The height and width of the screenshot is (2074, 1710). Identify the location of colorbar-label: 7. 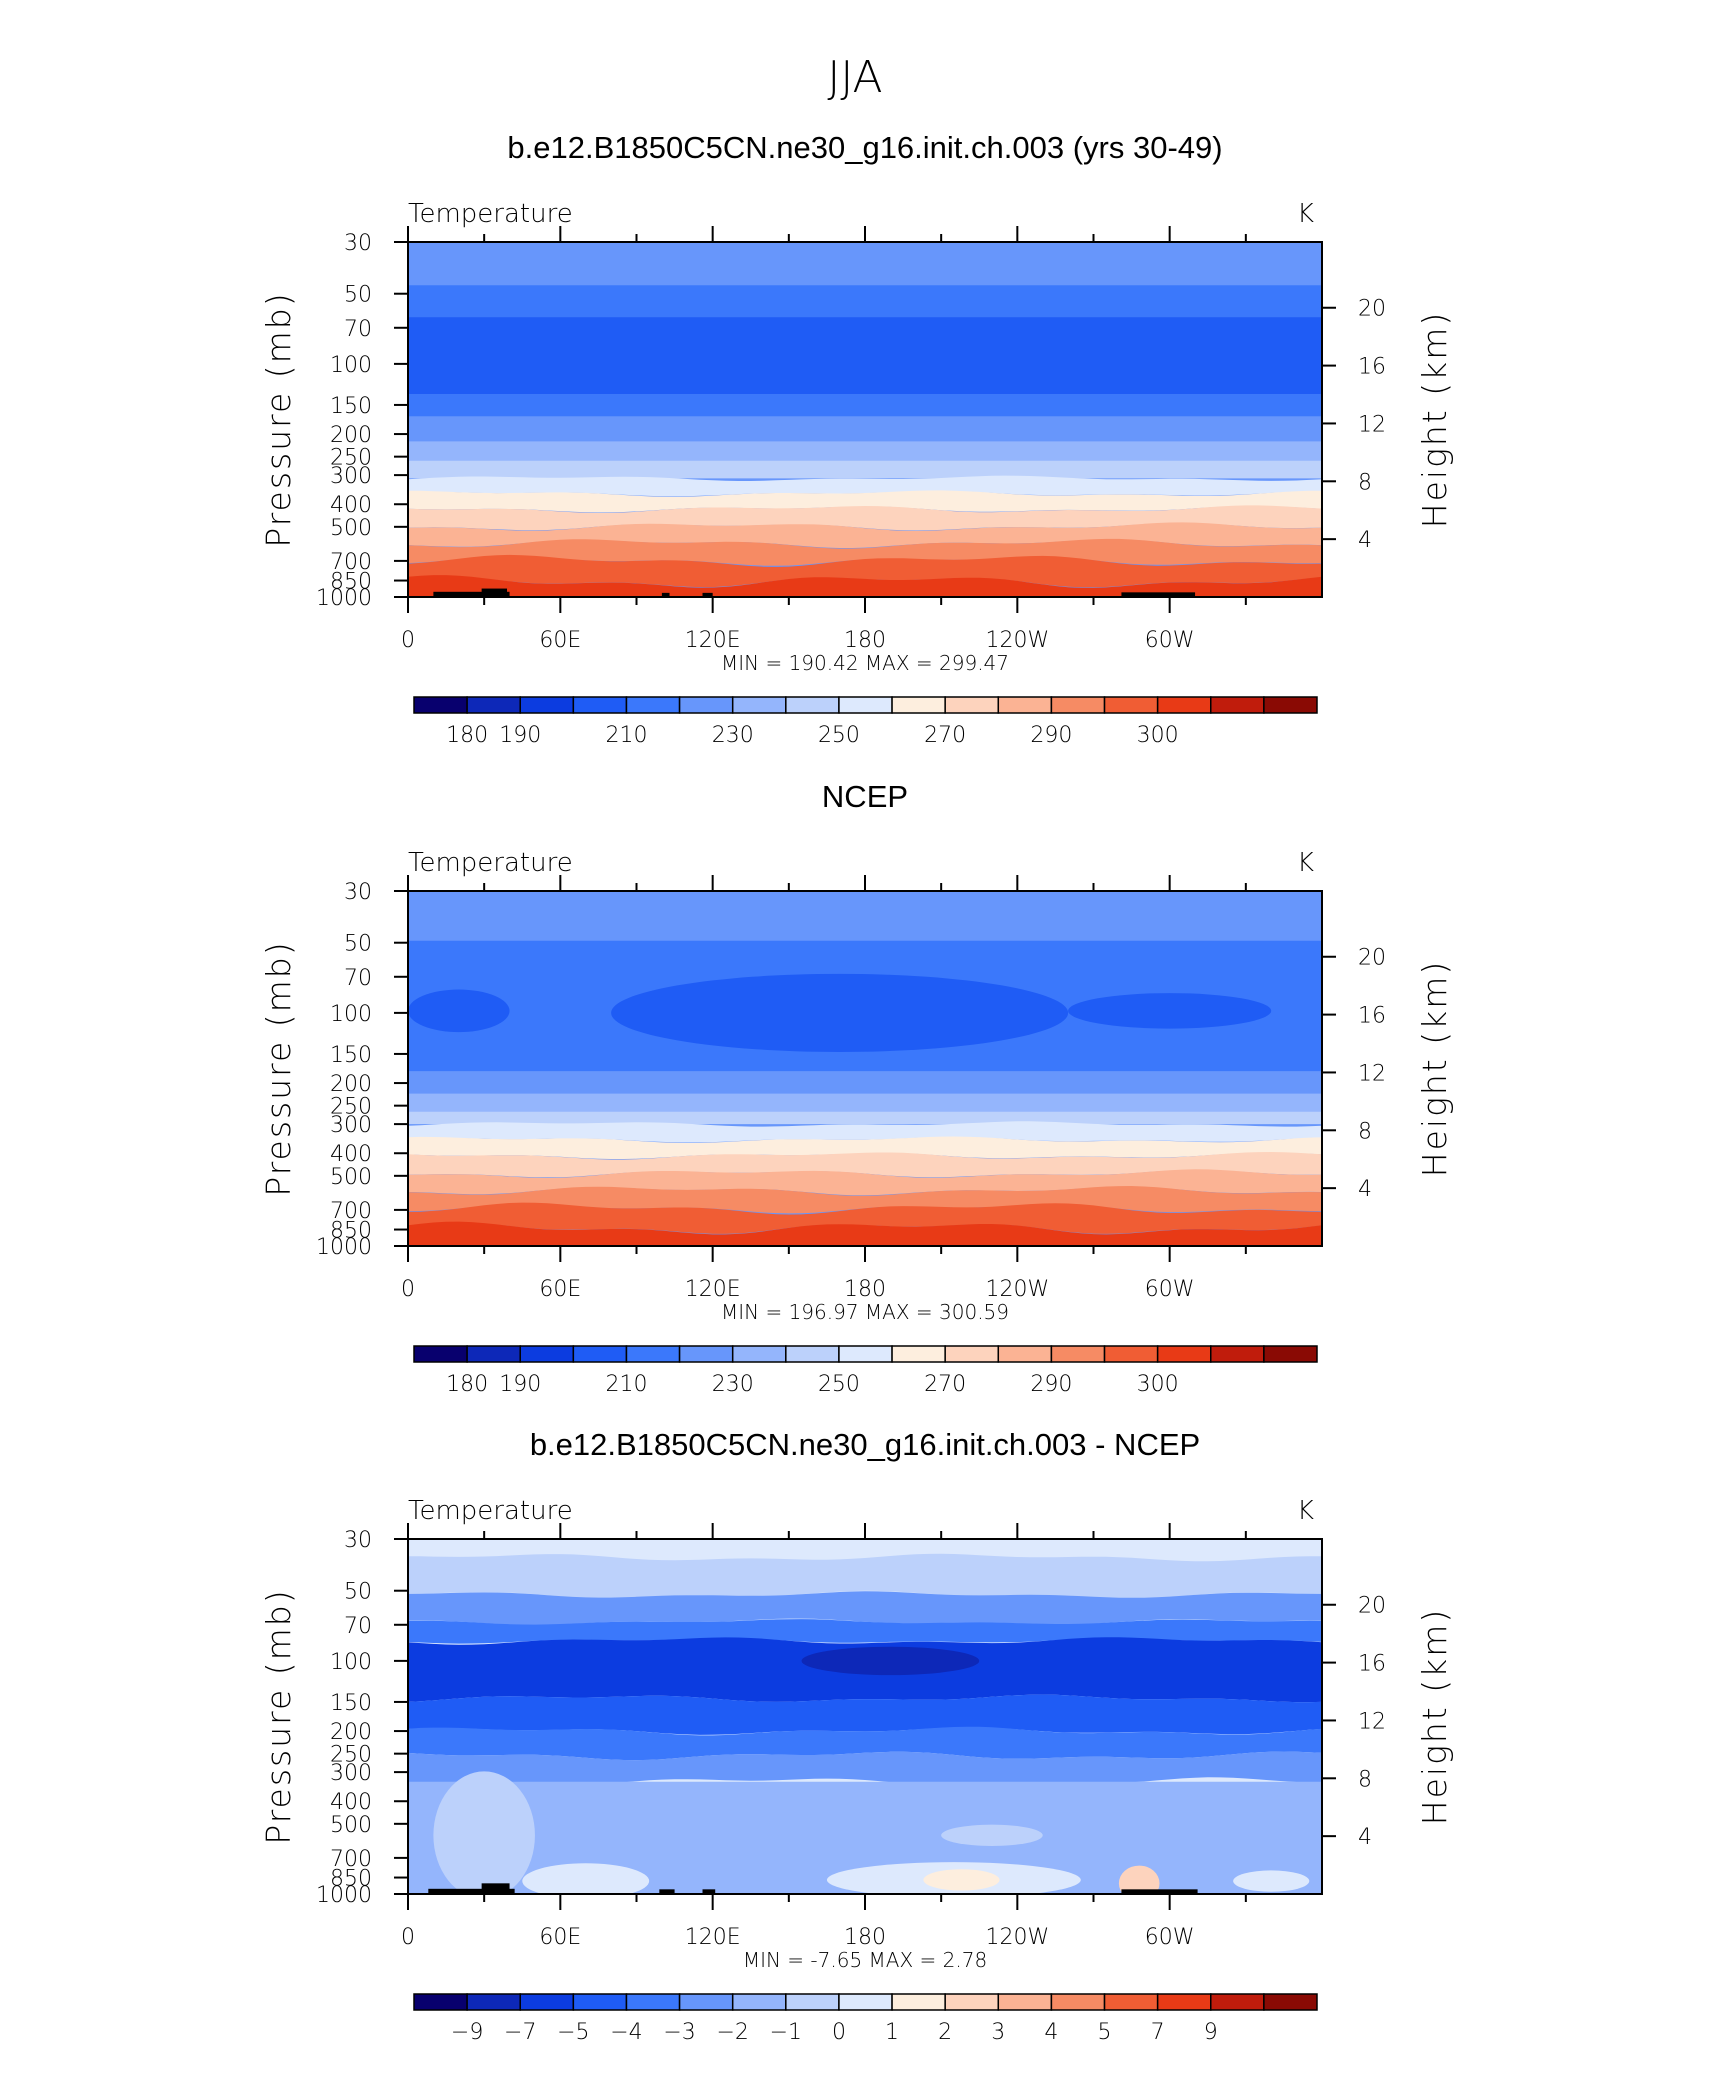
(1158, 2032).